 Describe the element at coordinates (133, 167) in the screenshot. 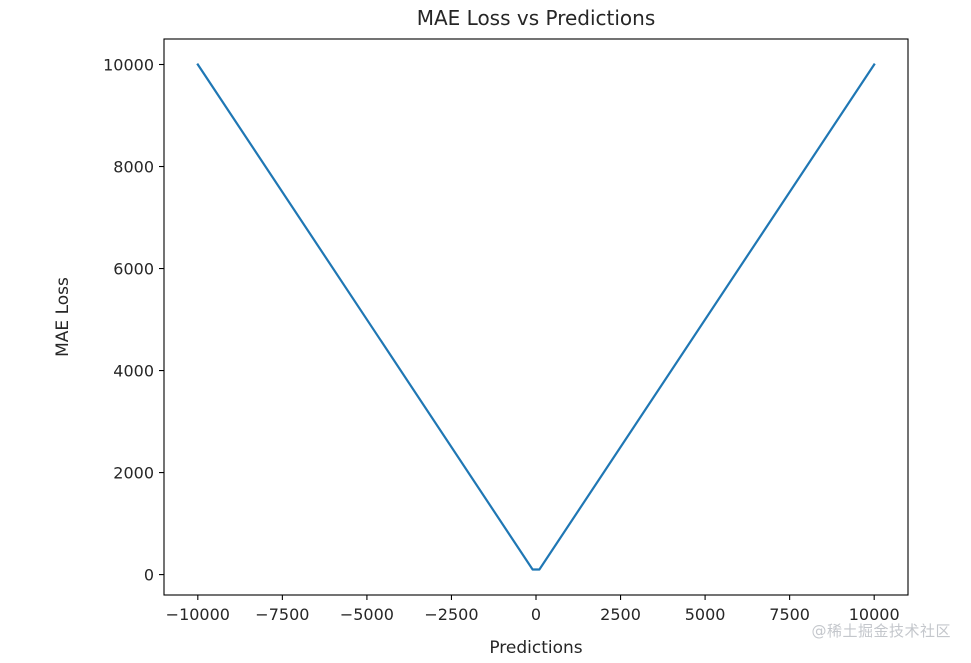

I see `y-tick-label: 8000` at that location.